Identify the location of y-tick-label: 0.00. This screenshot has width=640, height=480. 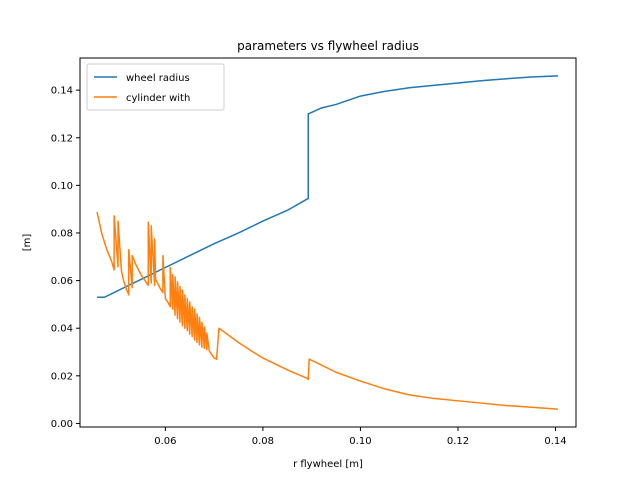
(62, 424).